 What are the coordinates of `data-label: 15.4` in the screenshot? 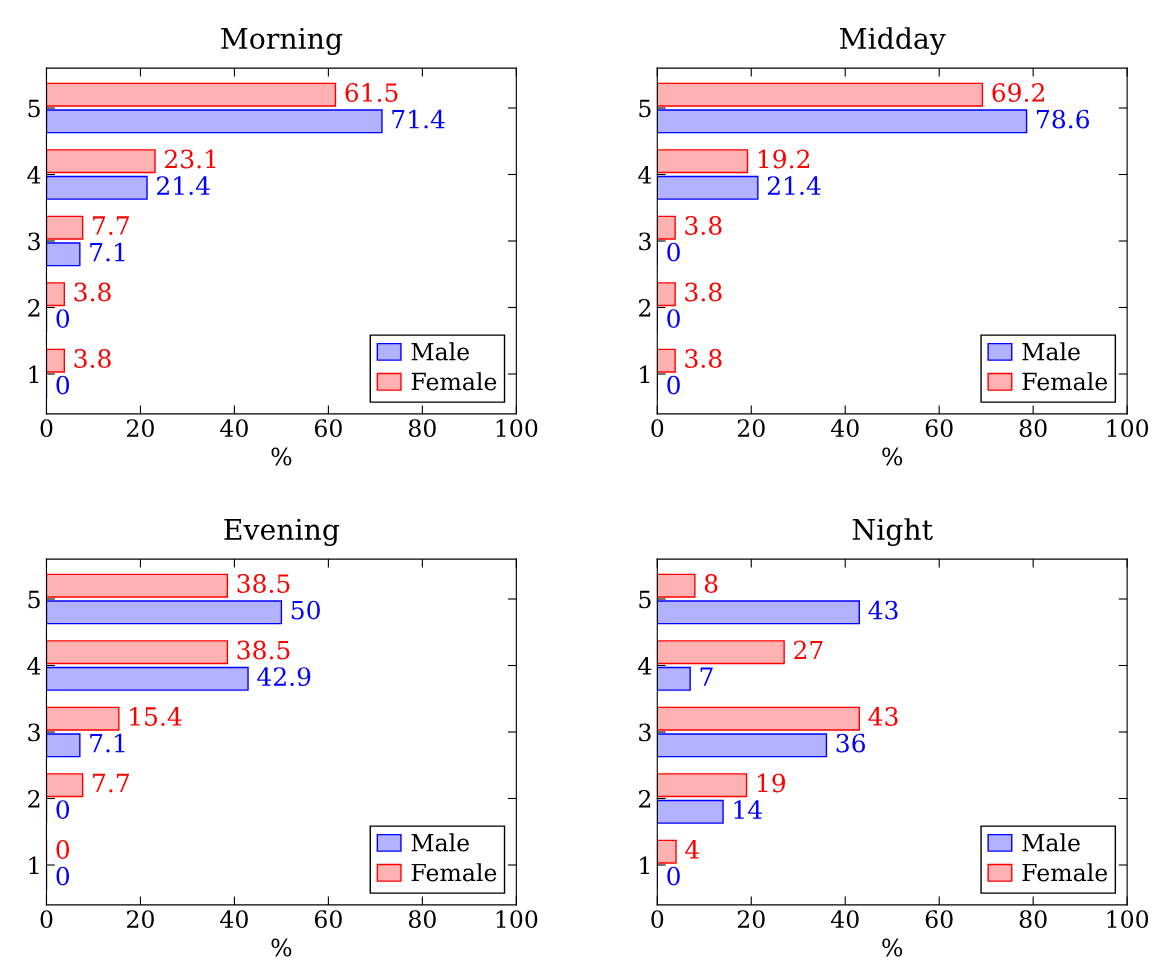 It's located at (156, 716).